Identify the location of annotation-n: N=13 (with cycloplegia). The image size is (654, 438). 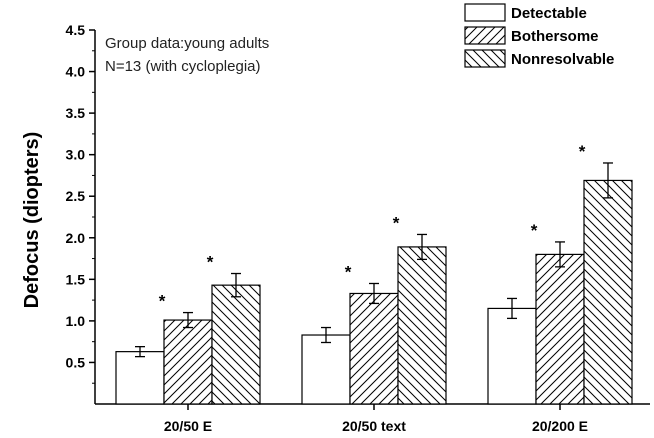
(183, 66).